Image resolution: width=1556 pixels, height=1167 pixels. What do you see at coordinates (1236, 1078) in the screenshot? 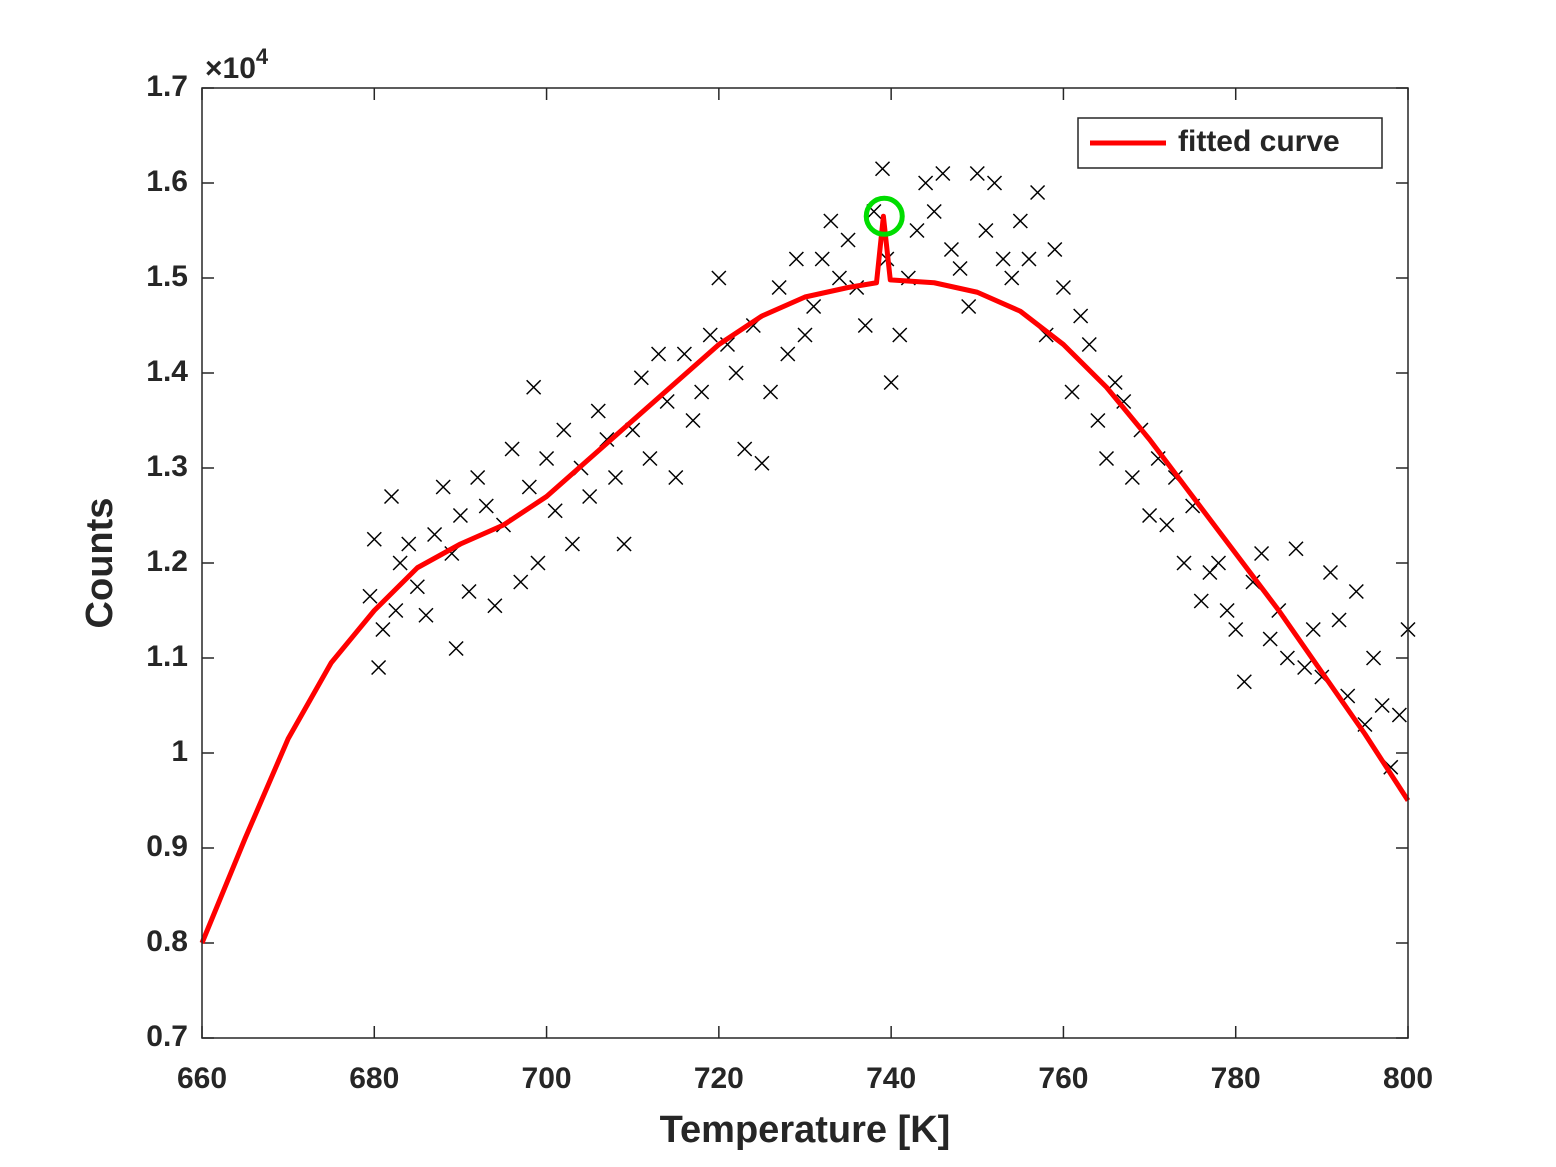
I see `x-tick-label: 780` at bounding box center [1236, 1078].